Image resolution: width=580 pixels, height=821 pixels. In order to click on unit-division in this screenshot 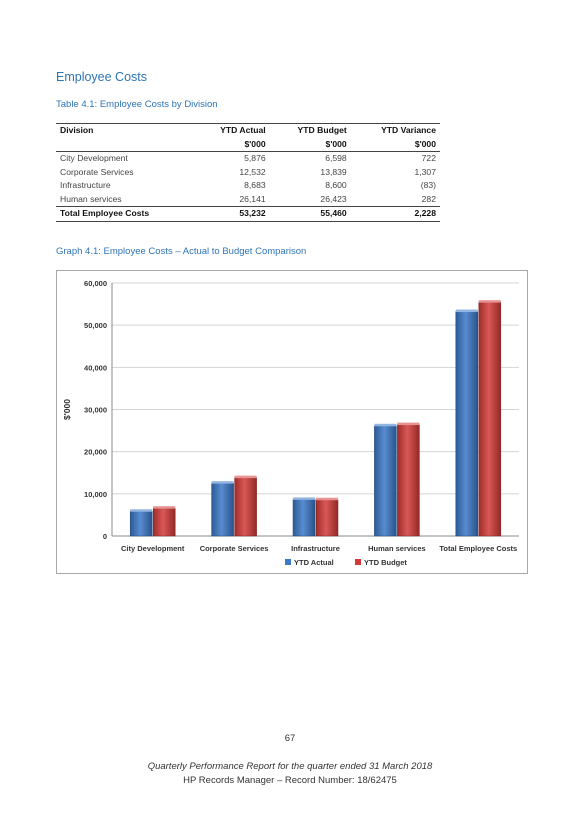, I will do `click(125, 144)`.